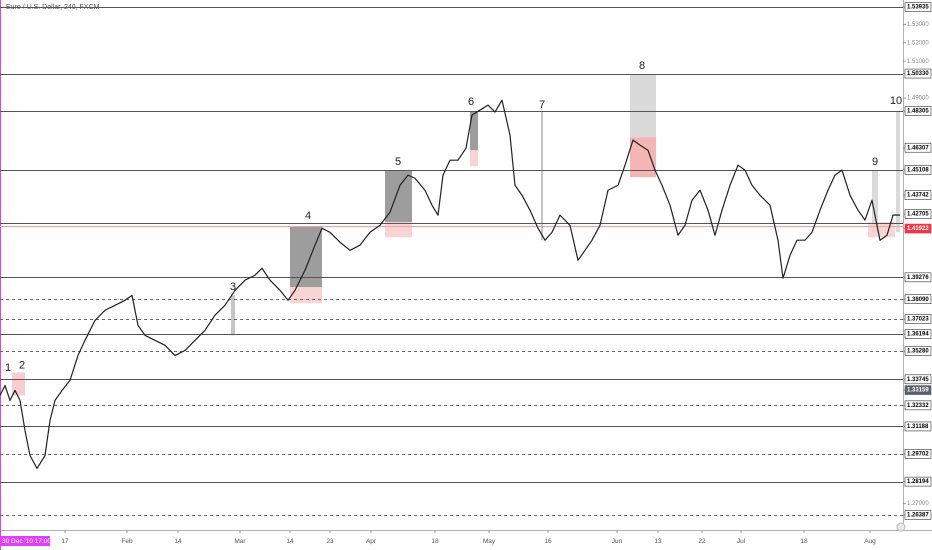  Describe the element at coordinates (489, 541) in the screenshot. I see `x-tick-label: May` at that location.